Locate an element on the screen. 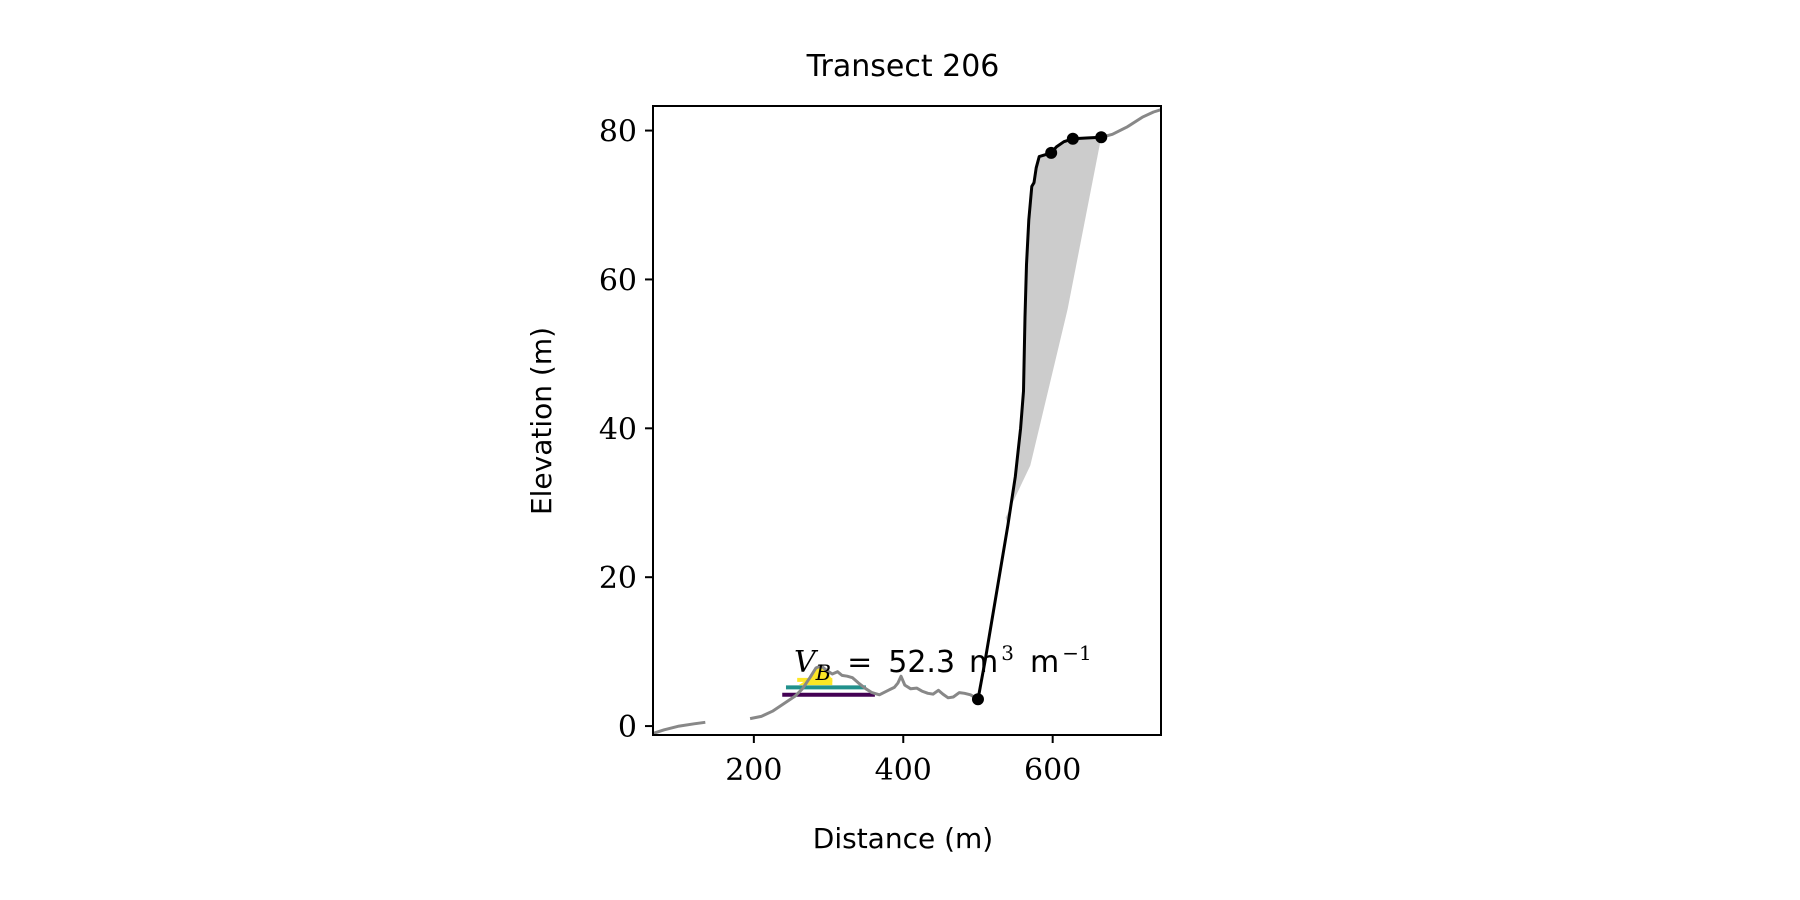 Image resolution: width=1800 pixels, height=900 pixels. x-tick-label-400: 400 is located at coordinates (903, 770).